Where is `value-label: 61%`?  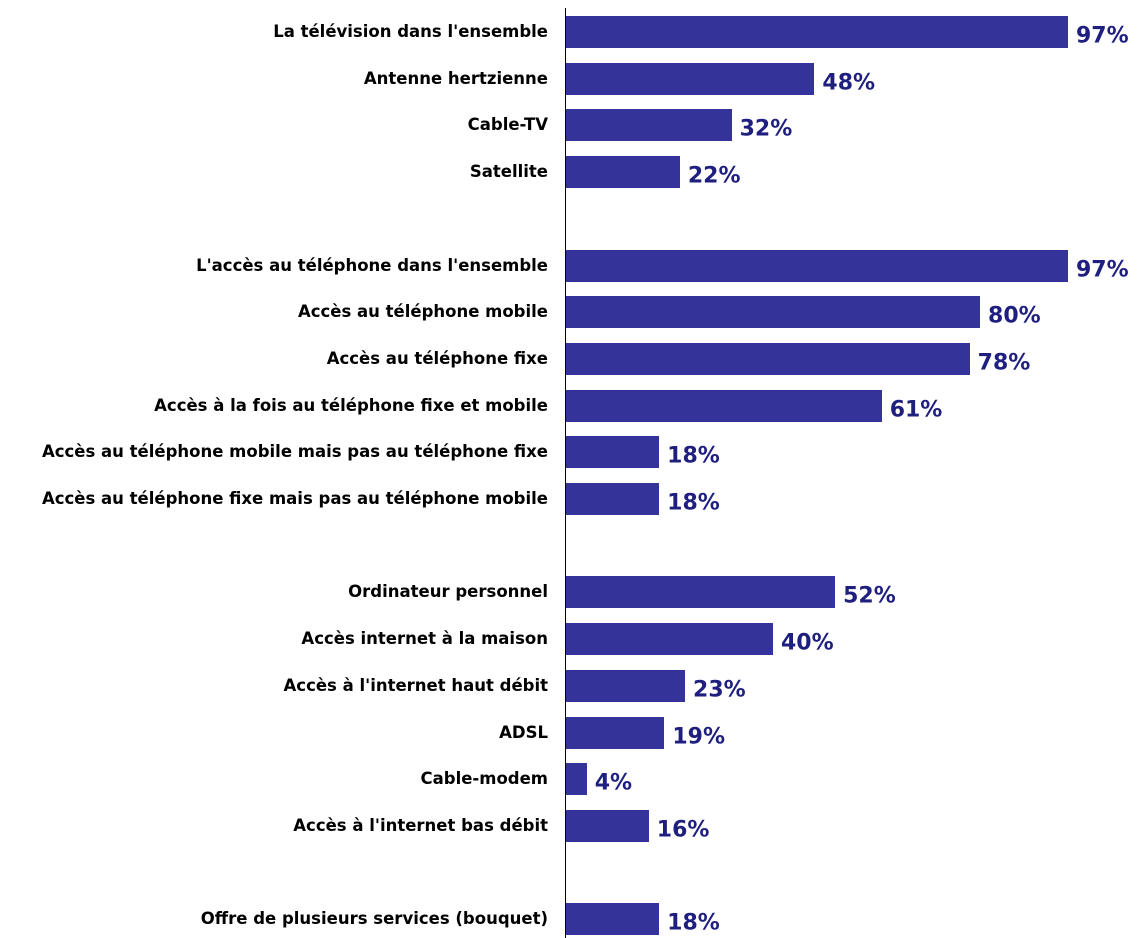
value-label: 61% is located at coordinates (916, 409).